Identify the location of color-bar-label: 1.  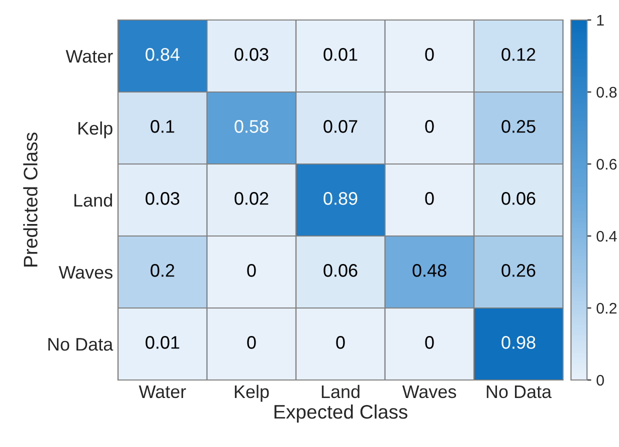
(600, 20).